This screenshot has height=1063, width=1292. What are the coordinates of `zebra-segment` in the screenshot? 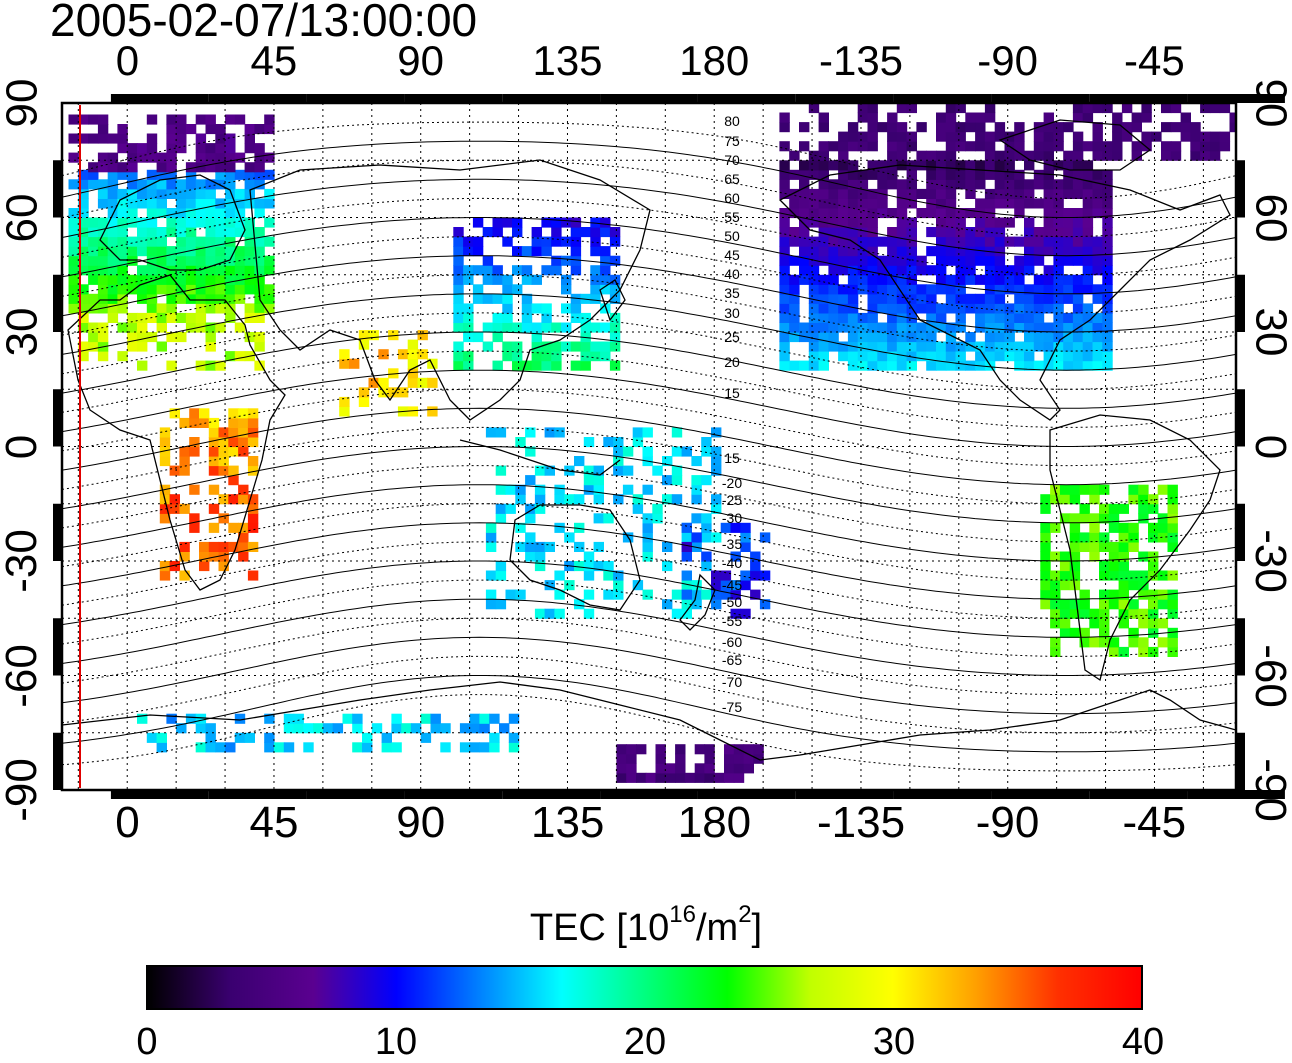 It's located at (1240, 418).